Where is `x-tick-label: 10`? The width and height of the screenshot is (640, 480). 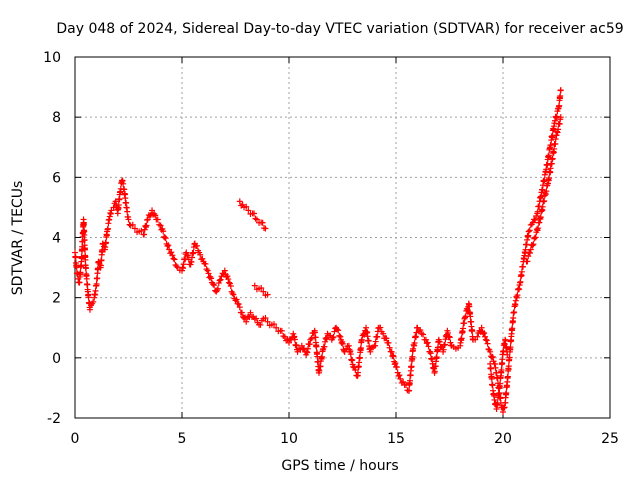 x-tick-label: 10 is located at coordinates (289, 439).